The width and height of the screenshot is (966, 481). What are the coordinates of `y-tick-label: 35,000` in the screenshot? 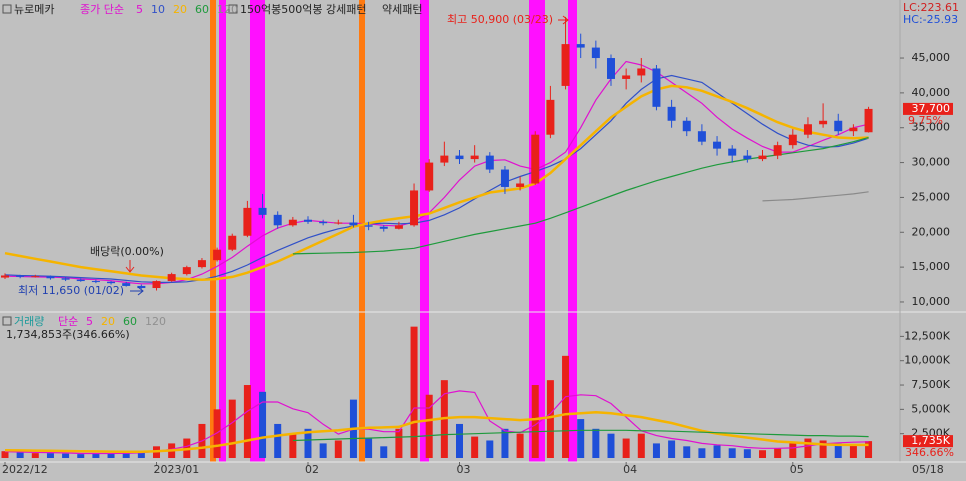 It's located at (931, 127).